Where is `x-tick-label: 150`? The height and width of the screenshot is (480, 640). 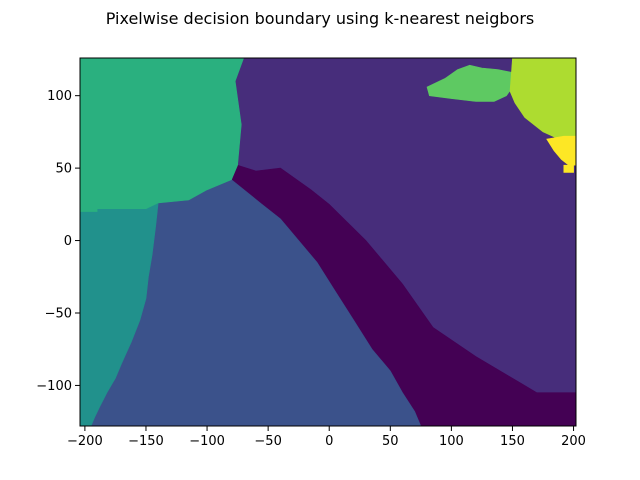
x-tick-label: 150 is located at coordinates (512, 441).